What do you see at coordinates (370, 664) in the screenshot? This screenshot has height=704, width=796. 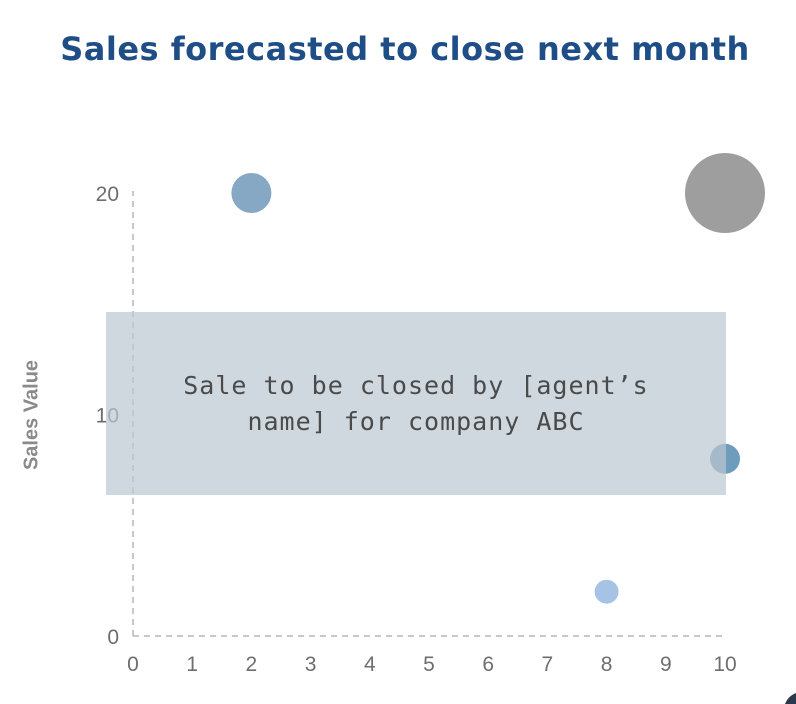 I see `x-tick-label: 4` at bounding box center [370, 664].